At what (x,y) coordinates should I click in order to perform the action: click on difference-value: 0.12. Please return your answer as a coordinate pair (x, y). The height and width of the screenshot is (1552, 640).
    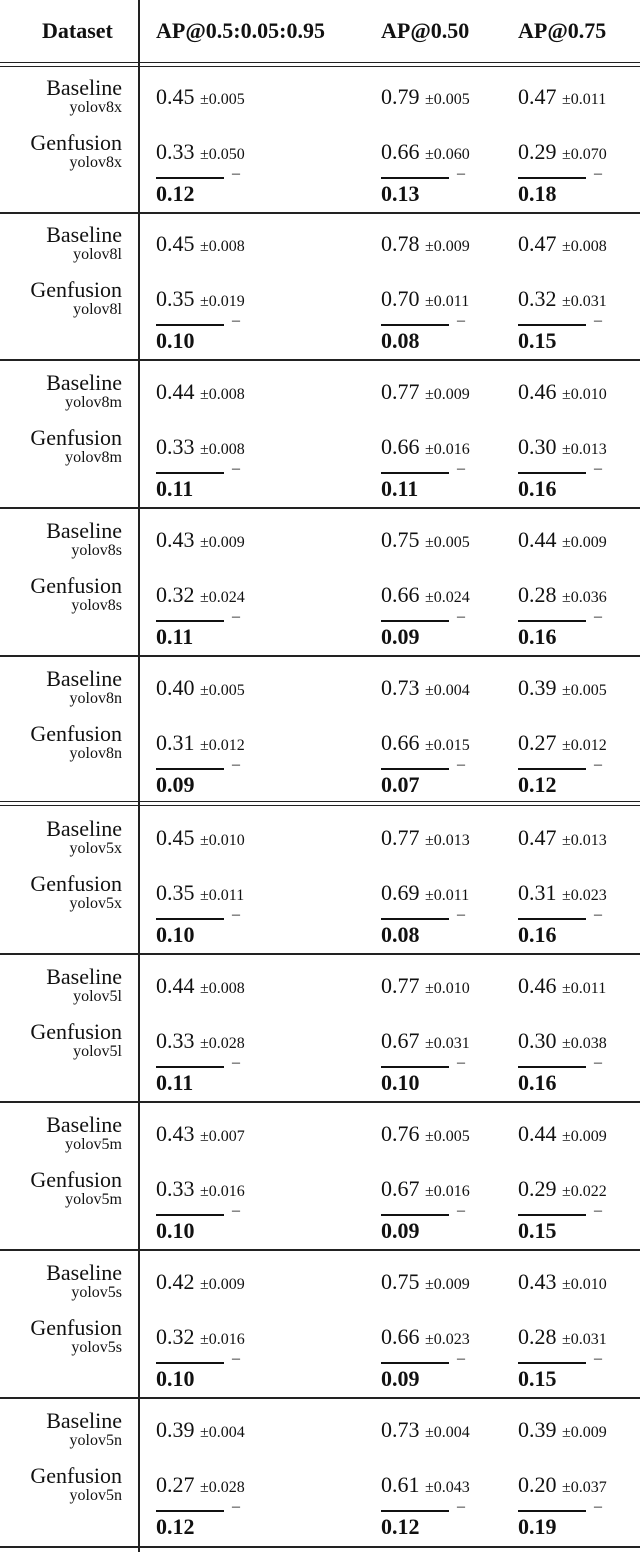
    Looking at the image, I should click on (415, 1525).